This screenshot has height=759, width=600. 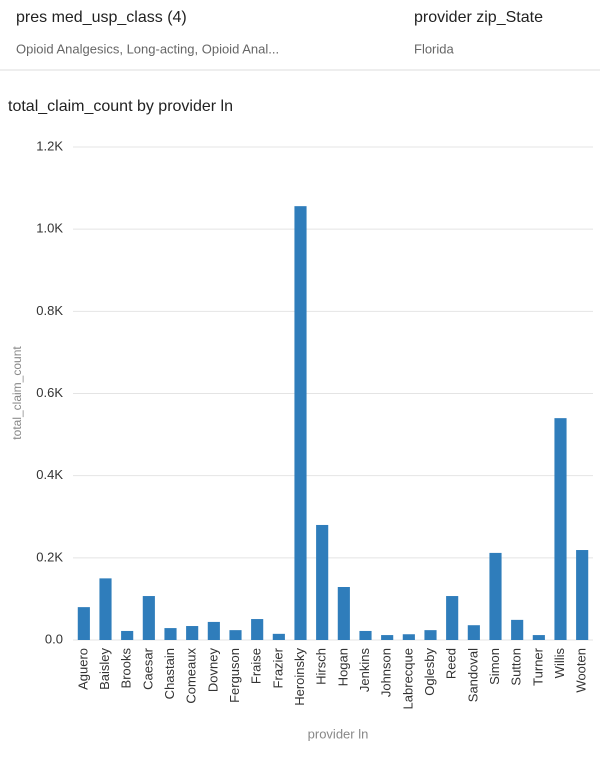 I want to click on y-axis-label: total_claim_count, so click(x=17, y=393).